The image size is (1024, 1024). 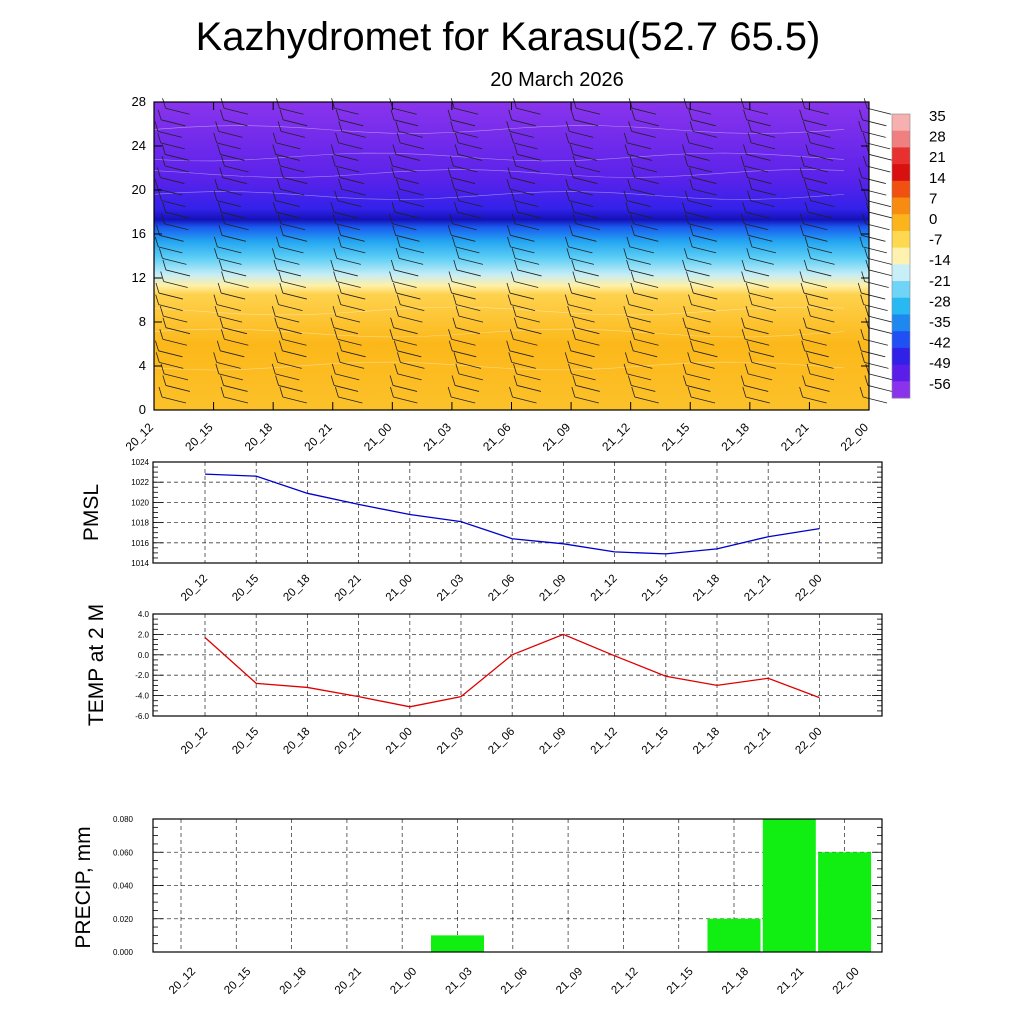 I want to click on colorbar-label: 0, so click(x=933, y=219).